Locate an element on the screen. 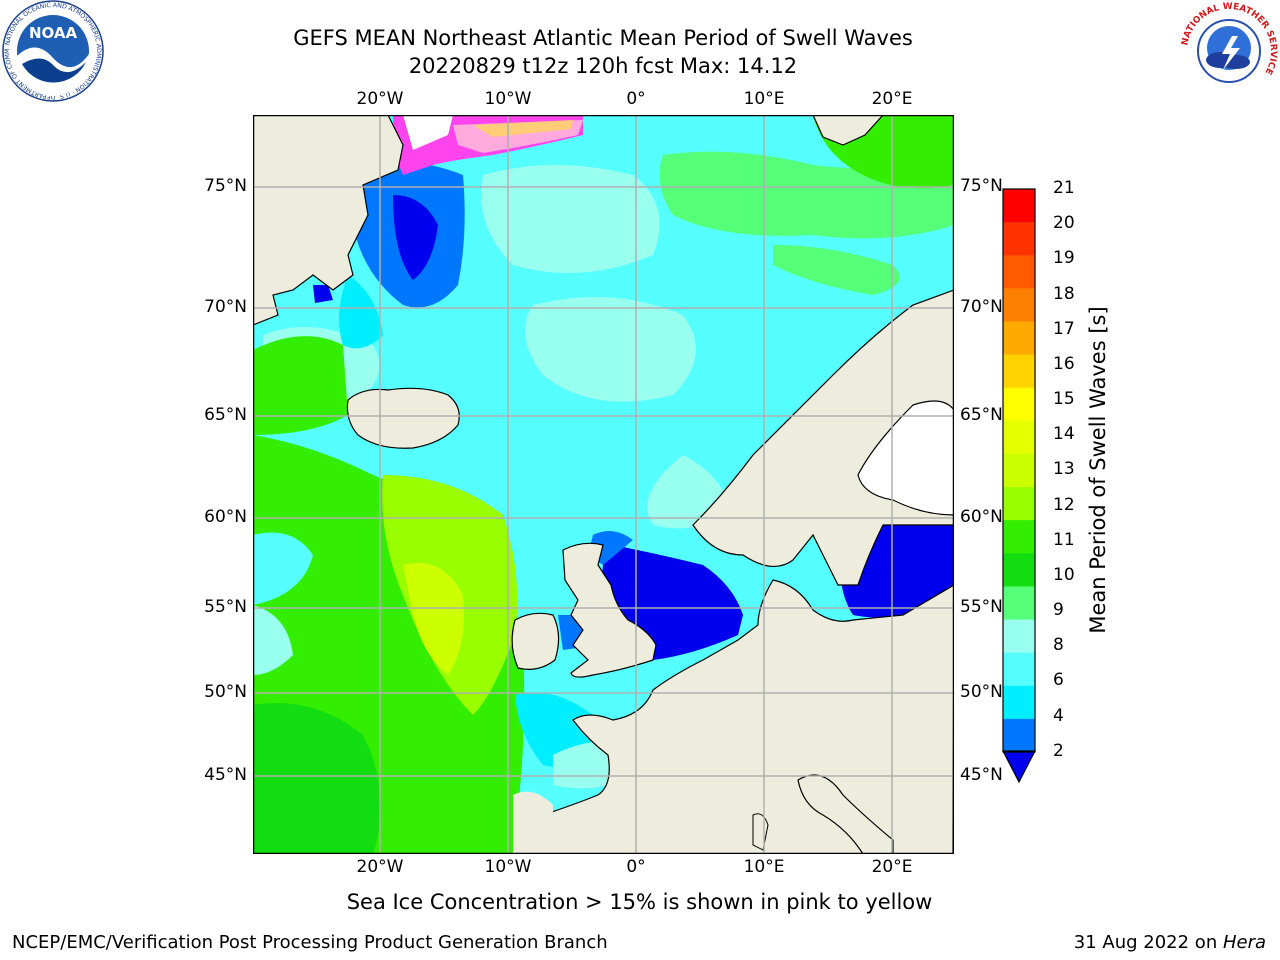  lon-label-bottom-20w: 20°W is located at coordinates (380, 867).